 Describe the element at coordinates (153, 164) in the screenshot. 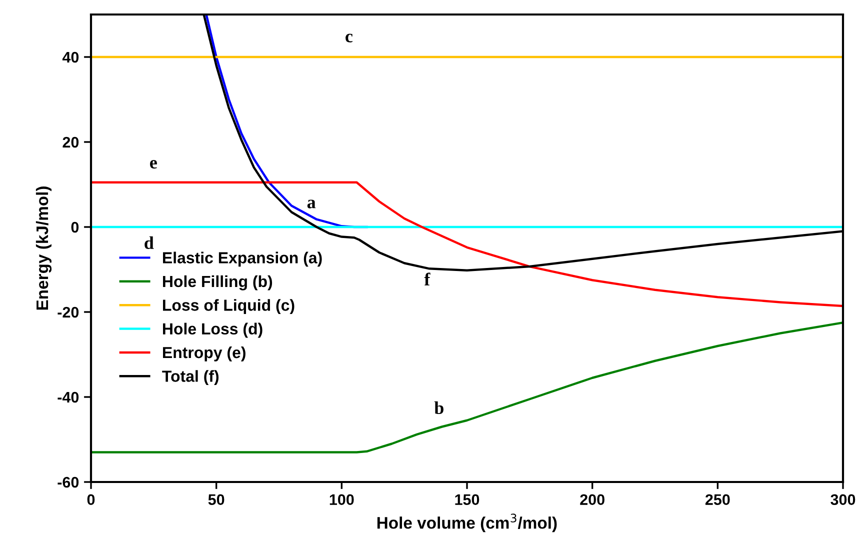

I see `annotation: e` at that location.